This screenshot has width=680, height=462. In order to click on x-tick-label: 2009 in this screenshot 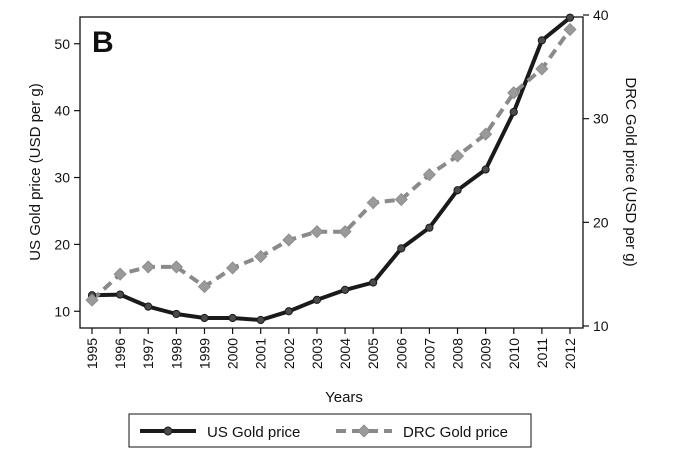, I will do `click(486, 353)`.